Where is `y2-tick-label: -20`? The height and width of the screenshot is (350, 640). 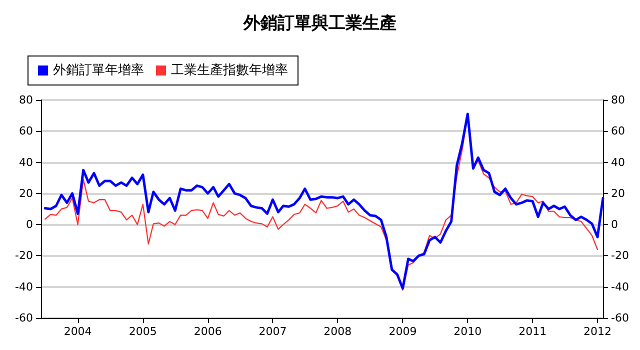 y2-tick-label: -20 is located at coordinates (620, 255).